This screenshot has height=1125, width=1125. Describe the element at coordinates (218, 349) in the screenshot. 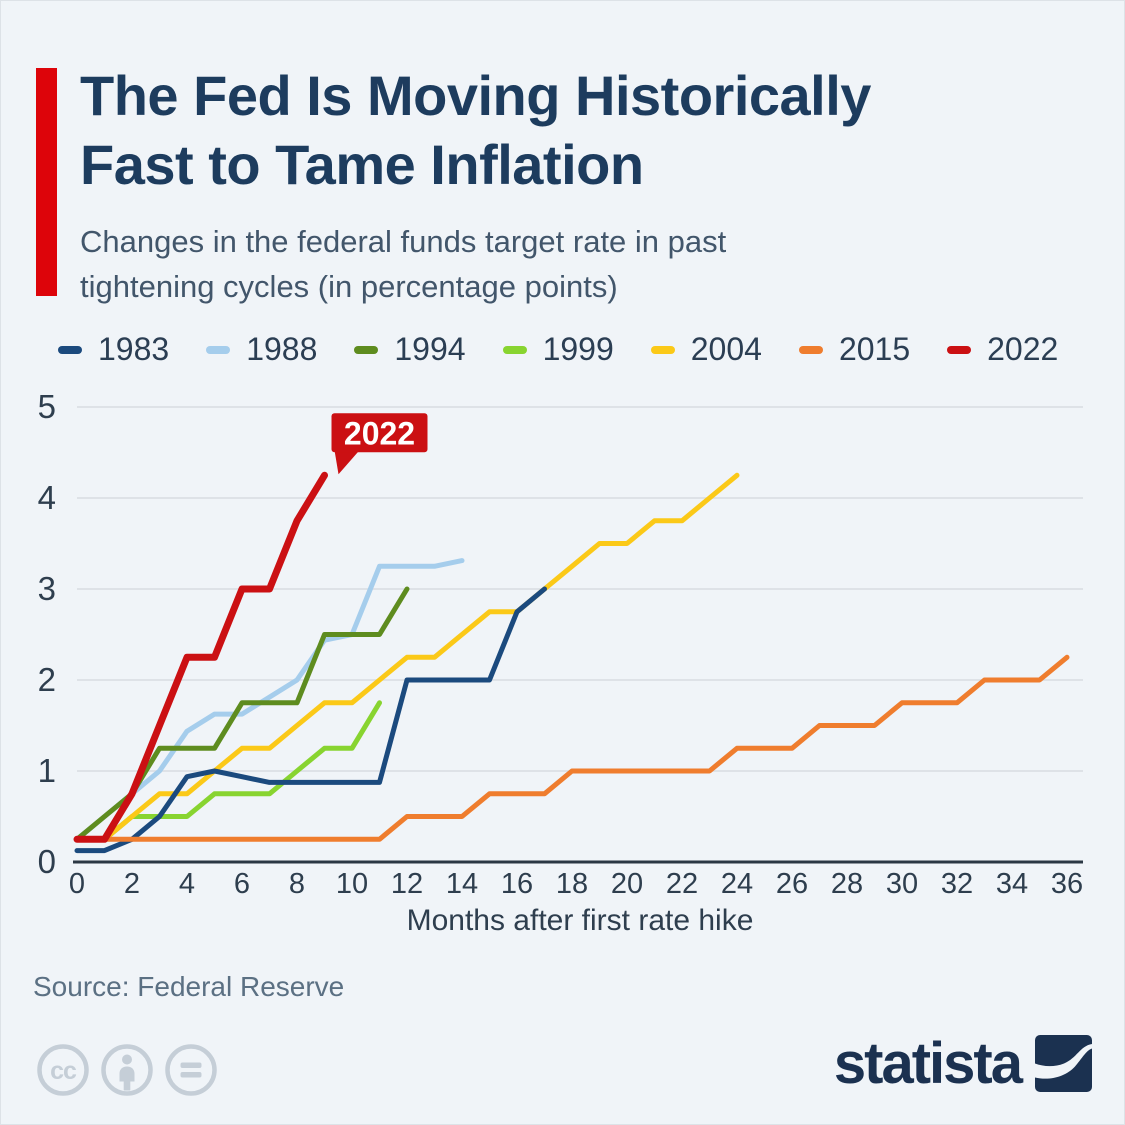

I see `legend-swatch-1988` at that location.